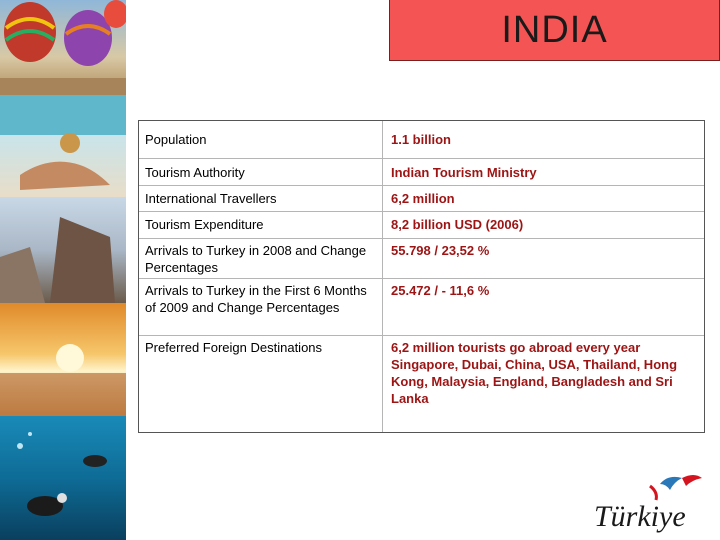 The image size is (720, 540). I want to click on stone-head-statues-photo, so click(63, 250).